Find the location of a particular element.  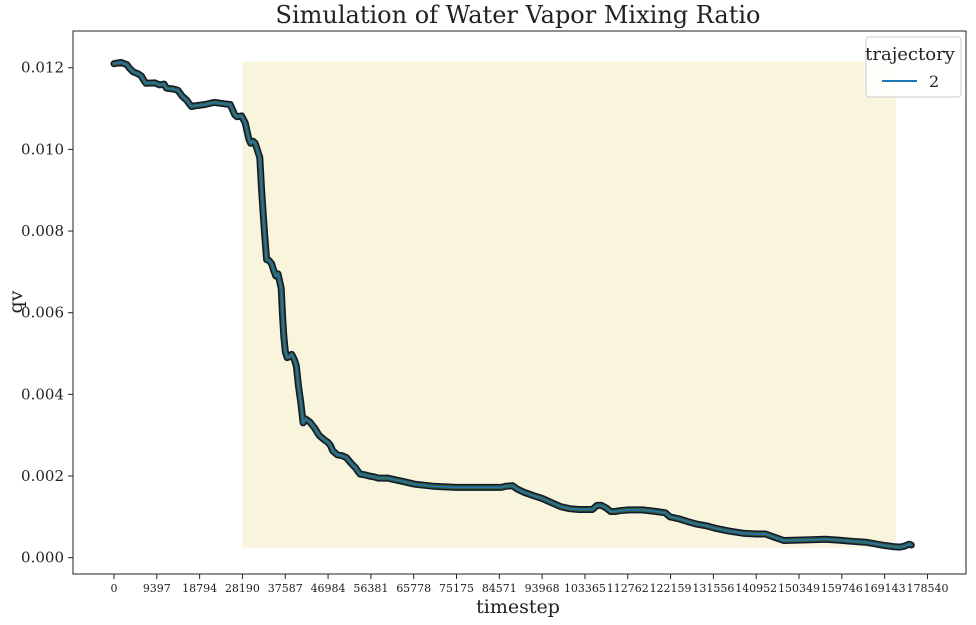

x-tick-label: 84571 is located at coordinates (499, 588).